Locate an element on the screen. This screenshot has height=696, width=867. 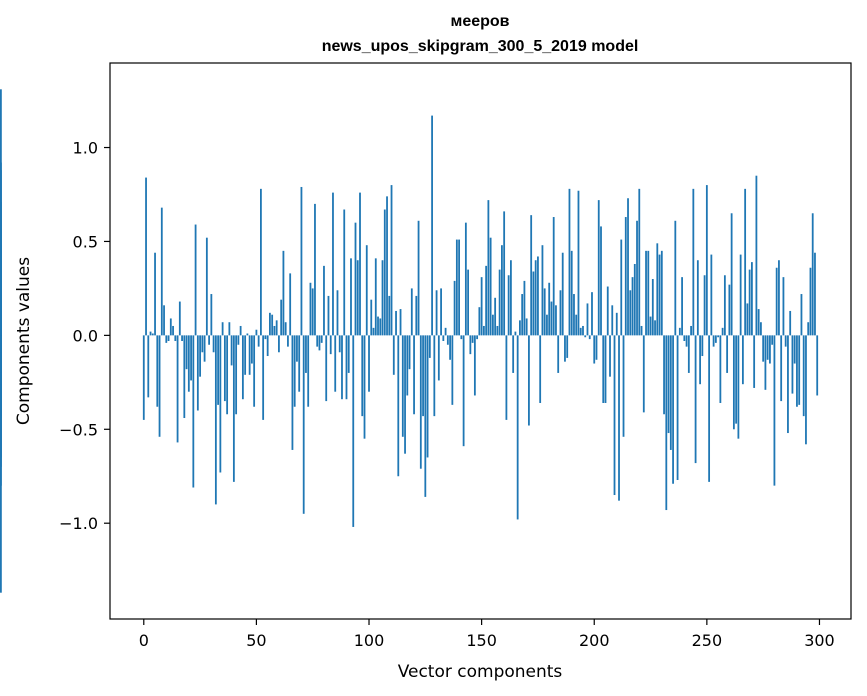
x-tick-label-6: 300 is located at coordinates (819, 640).